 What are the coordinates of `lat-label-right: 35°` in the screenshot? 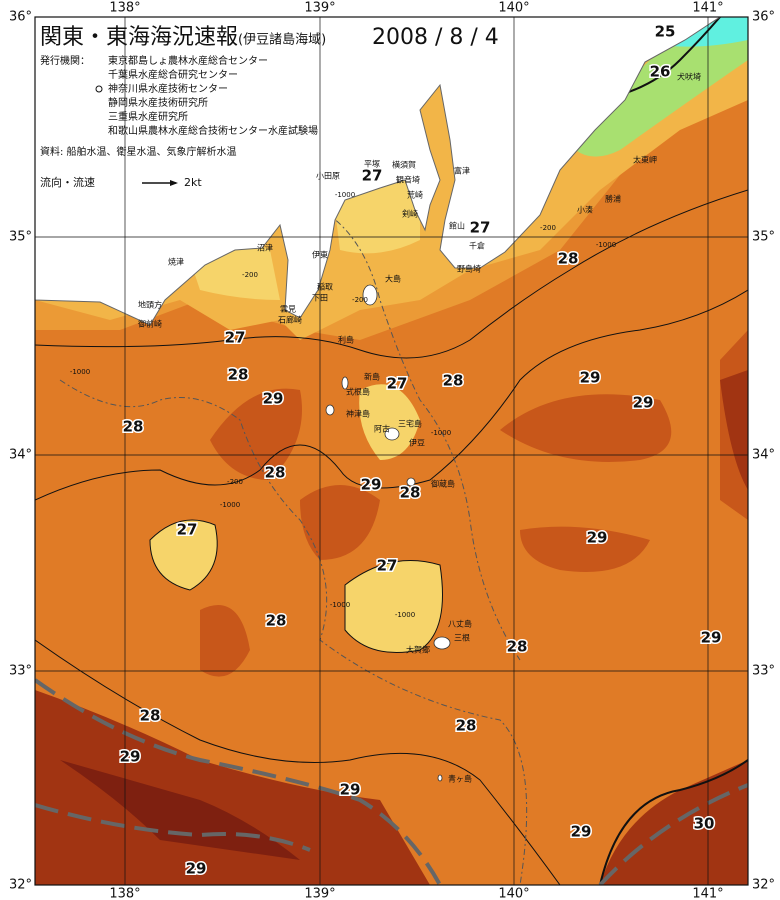 It's located at (763, 237).